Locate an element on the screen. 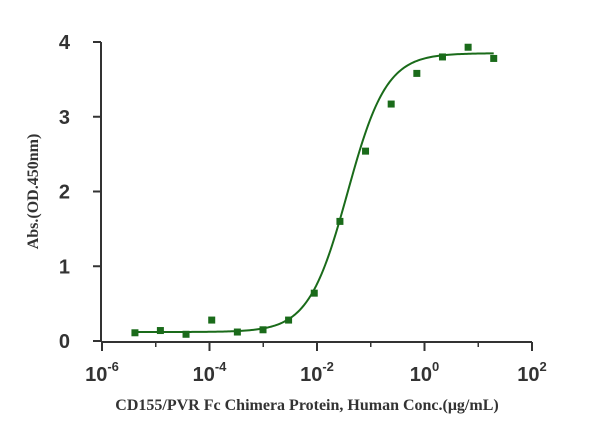 The image size is (603, 435). y-tick-label: 0 is located at coordinates (64, 342).